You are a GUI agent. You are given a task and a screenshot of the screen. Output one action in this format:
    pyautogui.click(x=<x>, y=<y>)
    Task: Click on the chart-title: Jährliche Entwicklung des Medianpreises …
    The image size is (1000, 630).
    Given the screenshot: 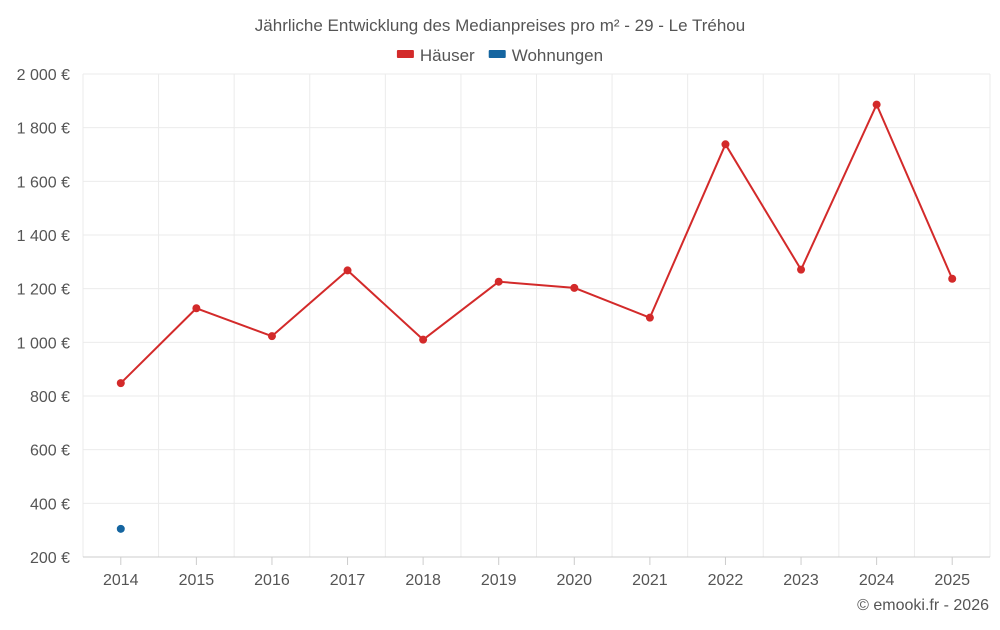 What is the action you would take?
    pyautogui.click(x=500, y=25)
    